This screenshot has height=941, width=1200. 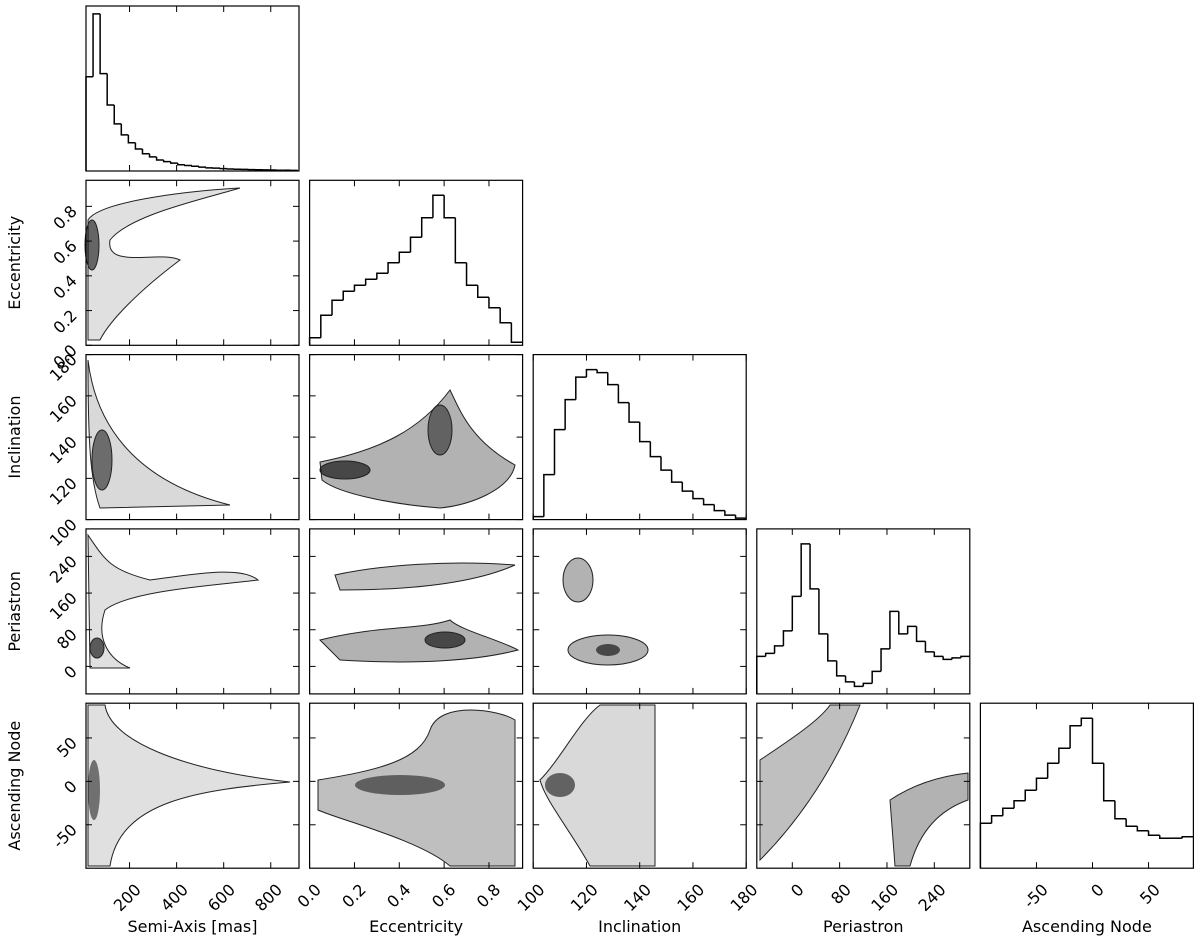 What do you see at coordinates (398, 895) in the screenshot?
I see `x-tick-label: 0.4` at bounding box center [398, 895].